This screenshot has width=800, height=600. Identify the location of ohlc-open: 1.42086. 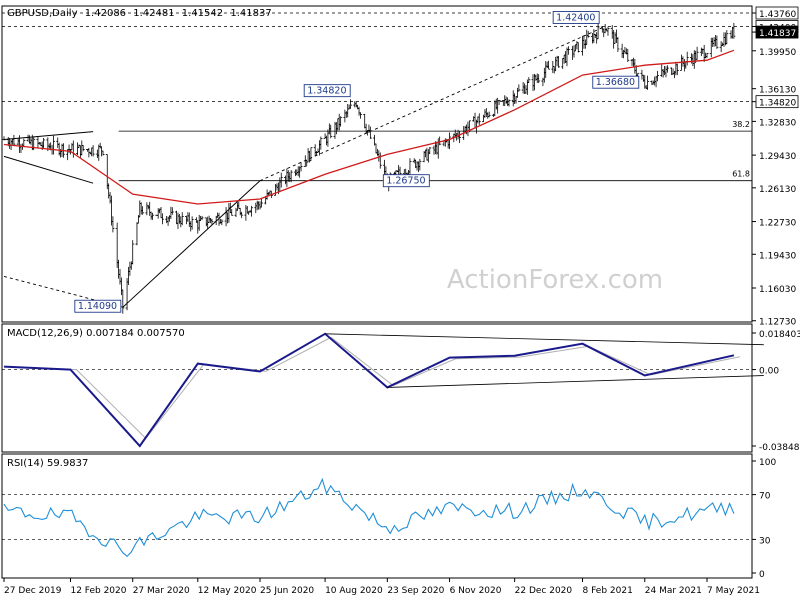
(105, 13).